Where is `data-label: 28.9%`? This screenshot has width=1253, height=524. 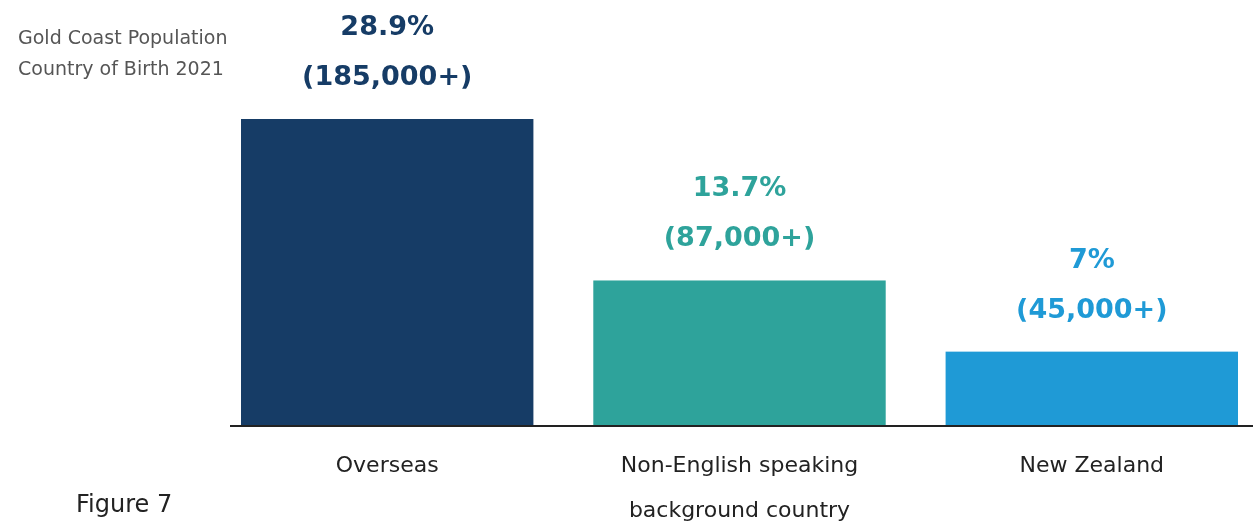
data-label: 28.9% is located at coordinates (387, 25).